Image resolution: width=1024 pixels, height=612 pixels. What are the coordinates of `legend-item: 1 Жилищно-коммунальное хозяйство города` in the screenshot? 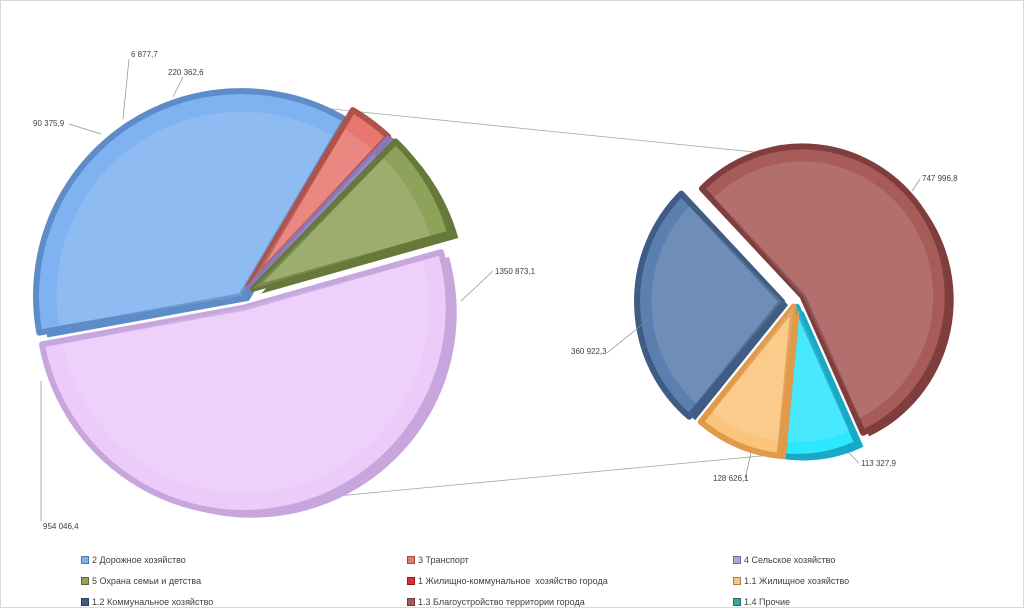 It's located at (570, 581).